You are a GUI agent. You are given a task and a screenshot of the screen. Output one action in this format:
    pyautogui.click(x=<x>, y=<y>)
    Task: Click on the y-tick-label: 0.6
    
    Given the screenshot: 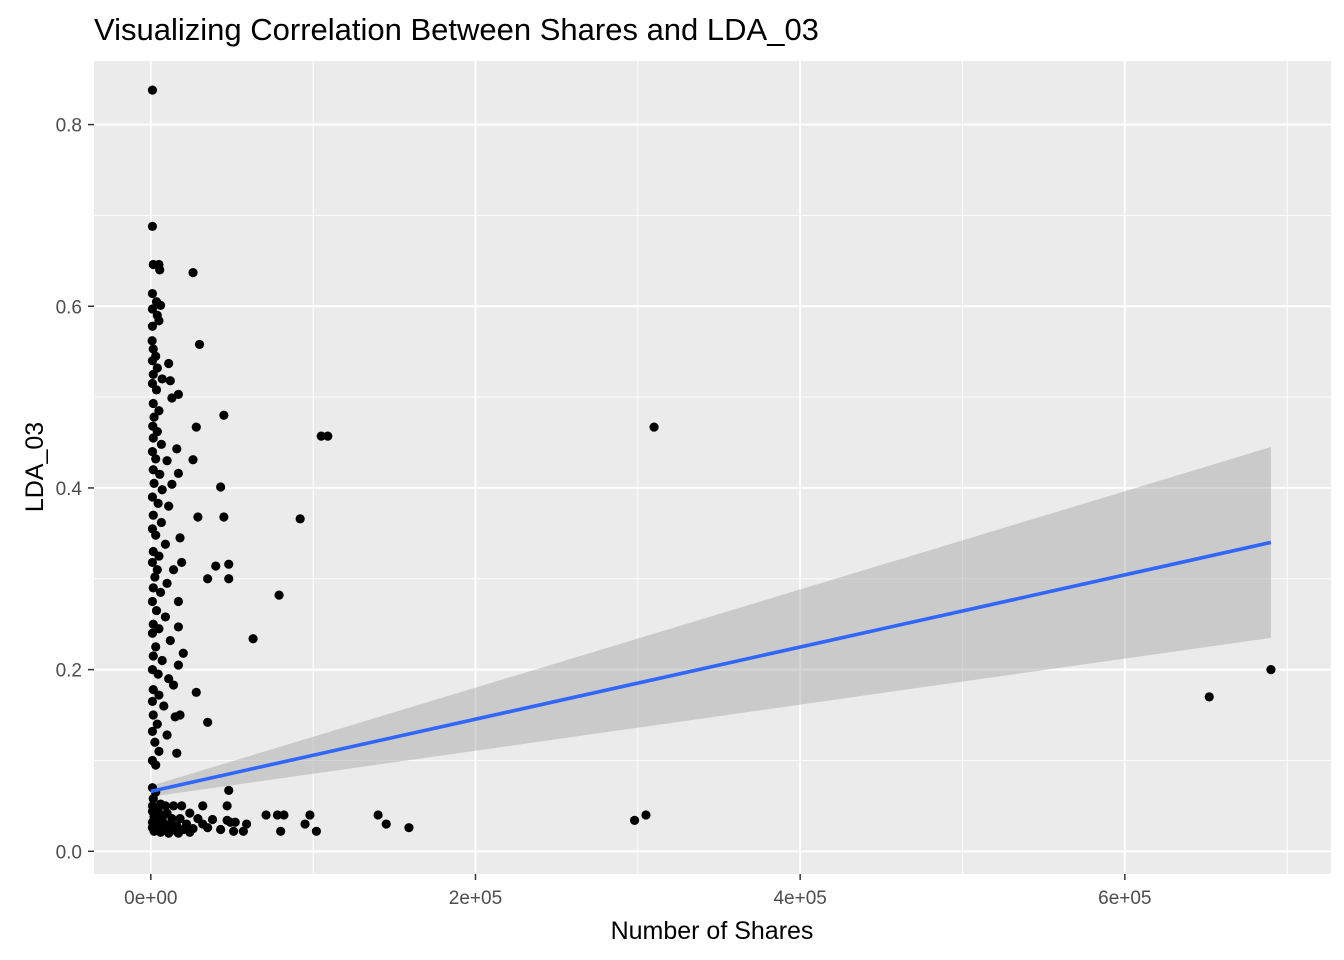 What is the action you would take?
    pyautogui.click(x=69, y=307)
    